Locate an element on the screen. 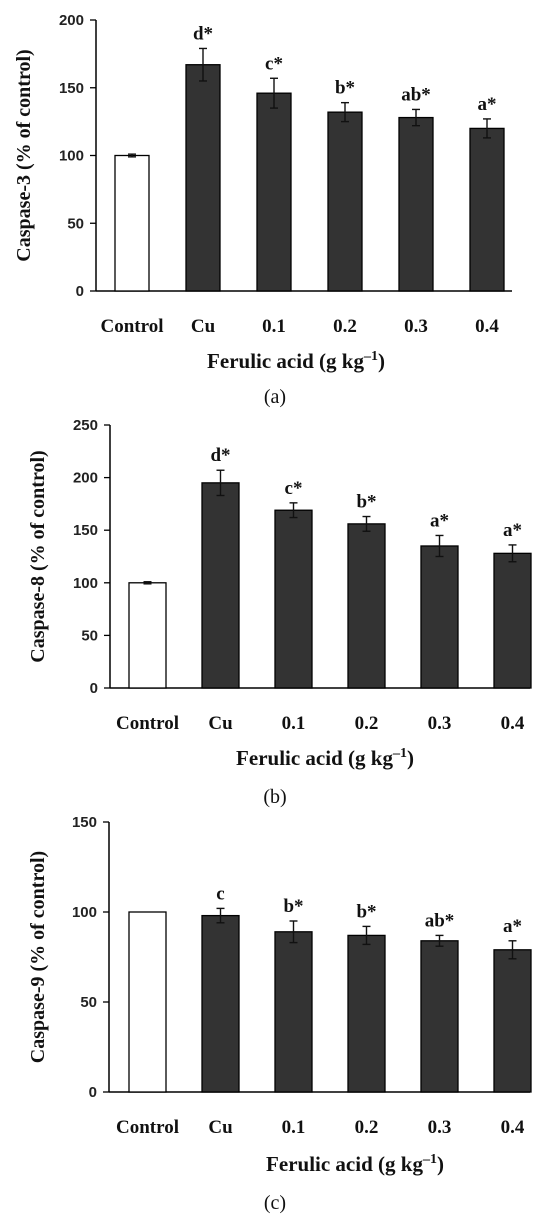 The width and height of the screenshot is (550, 1223). significance-label: c is located at coordinates (220, 893).